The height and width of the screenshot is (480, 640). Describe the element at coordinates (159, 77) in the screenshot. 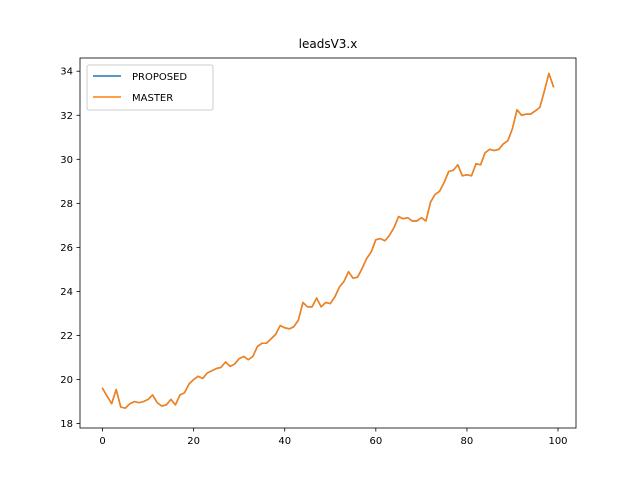

I see `legend-label-proposed: PROPOSED` at that location.